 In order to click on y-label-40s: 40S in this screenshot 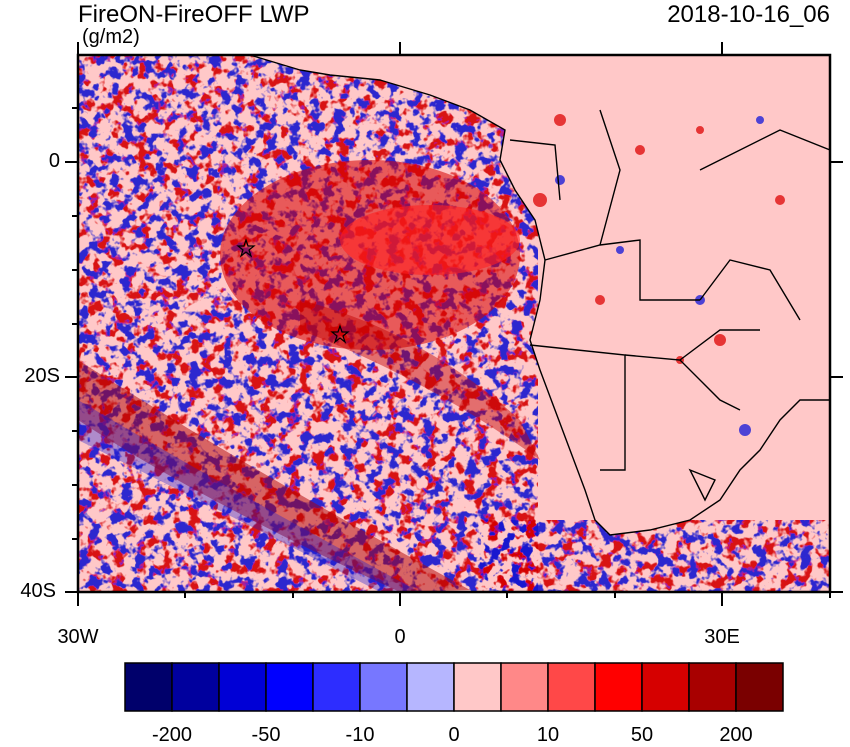, I will do `click(38, 591)`.